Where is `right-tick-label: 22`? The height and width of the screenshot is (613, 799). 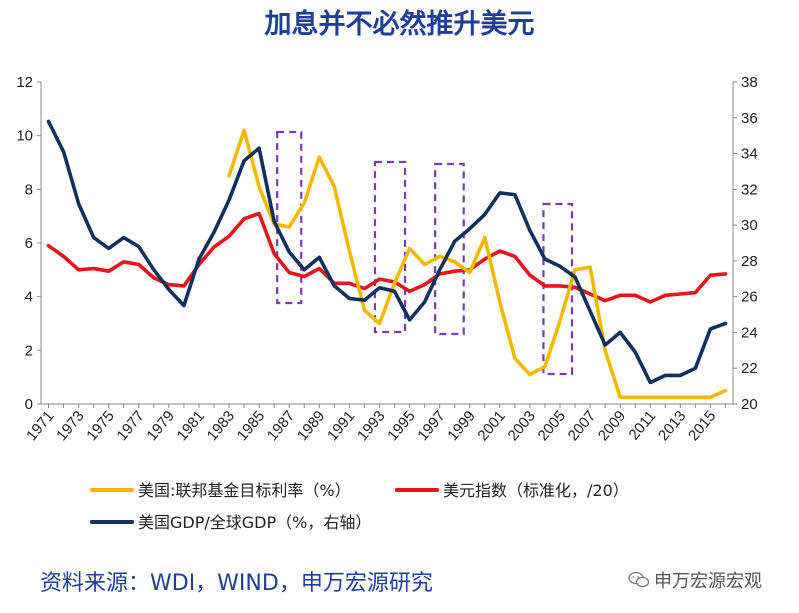
right-tick-label: 22 is located at coordinates (749, 368).